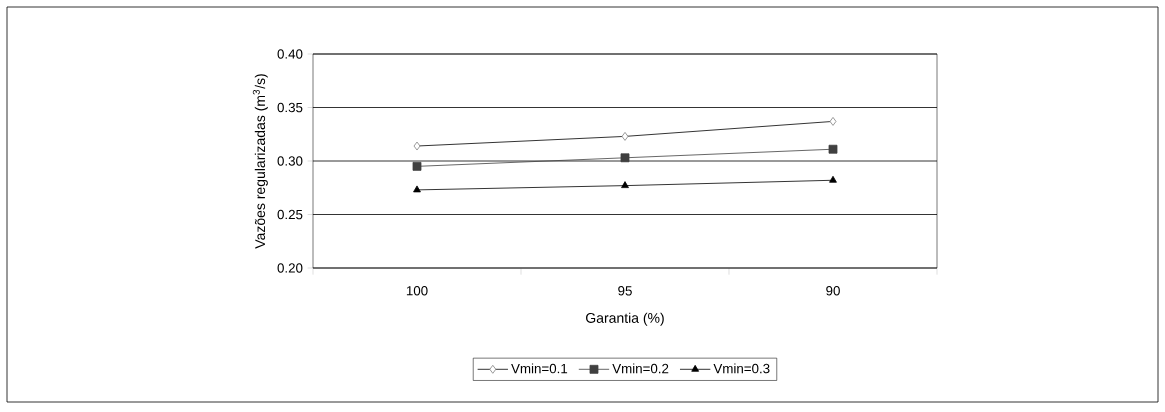  Describe the element at coordinates (539, 368) in the screenshot. I see `legend-label: Vmin=0.1` at that location.